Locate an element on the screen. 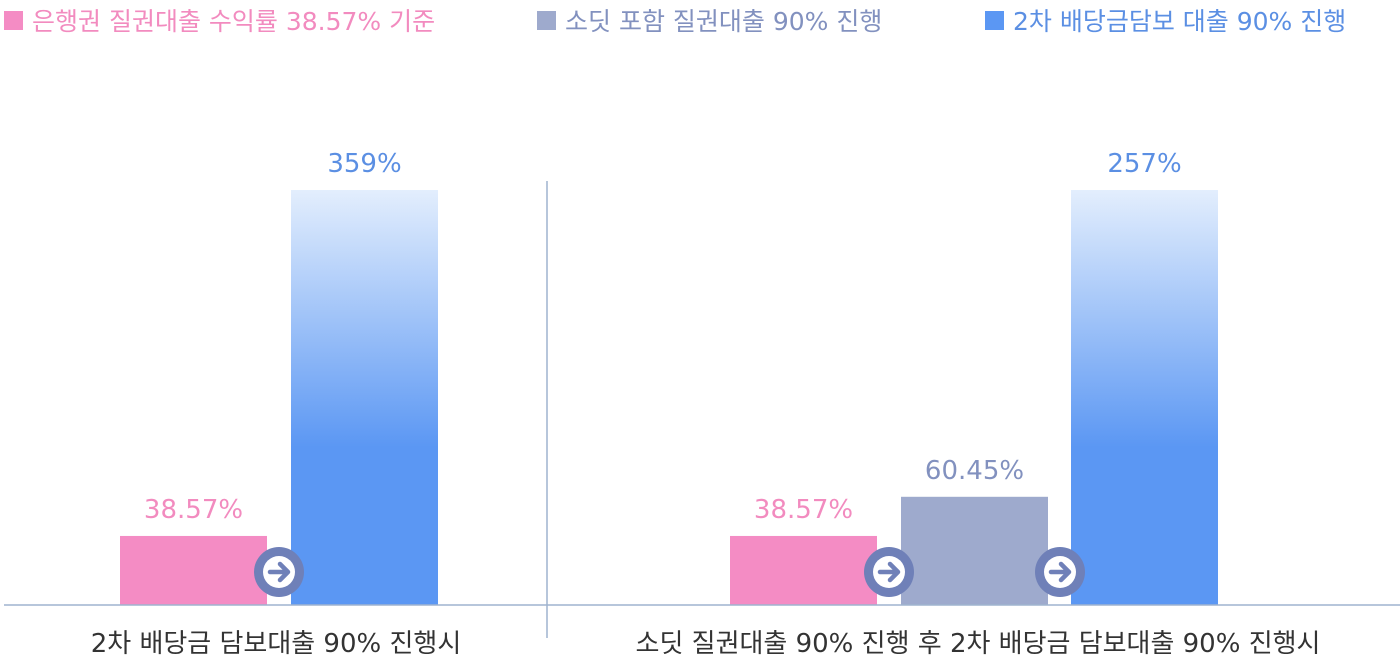 This screenshot has width=1400, height=660. data-label: 359% is located at coordinates (364, 164).